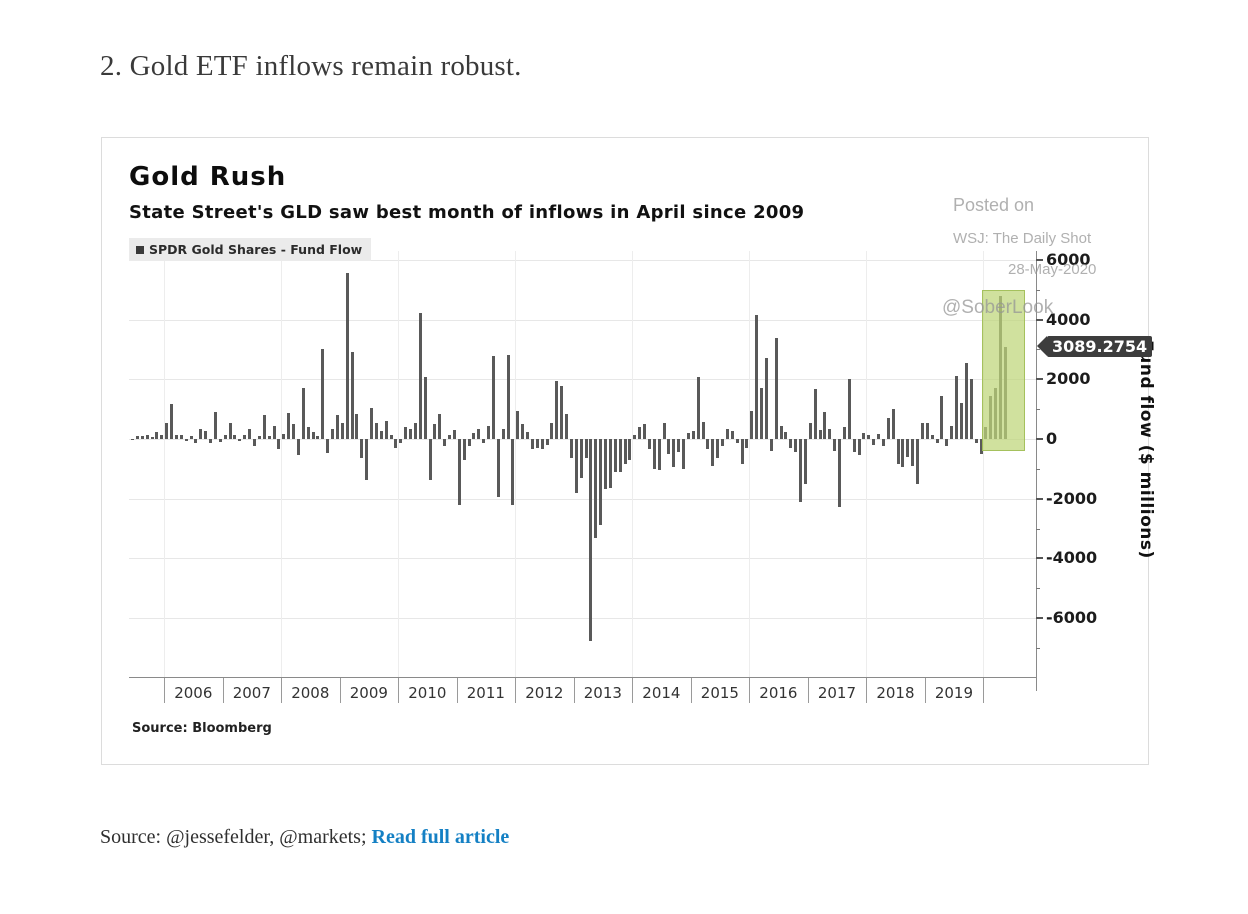  What do you see at coordinates (661, 693) in the screenshot?
I see `x-tick-label: 2014` at bounding box center [661, 693].